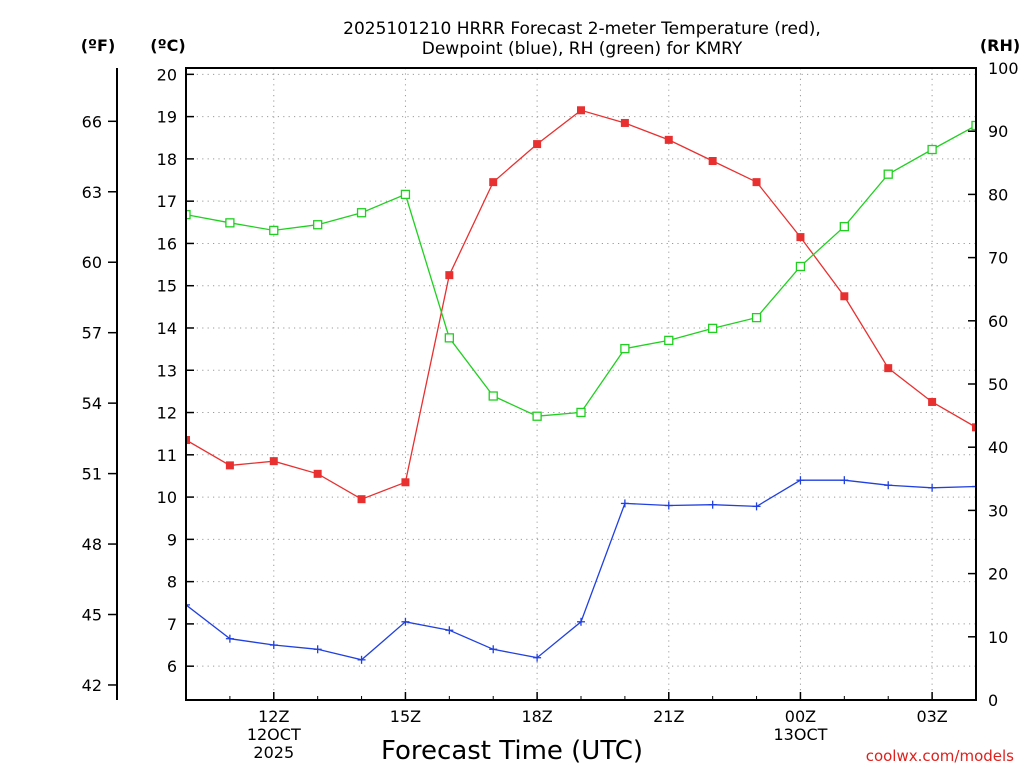 This screenshot has width=1024, height=768. Describe the element at coordinates (167, 117) in the screenshot. I see `celsius-tick-label: 19` at that location.